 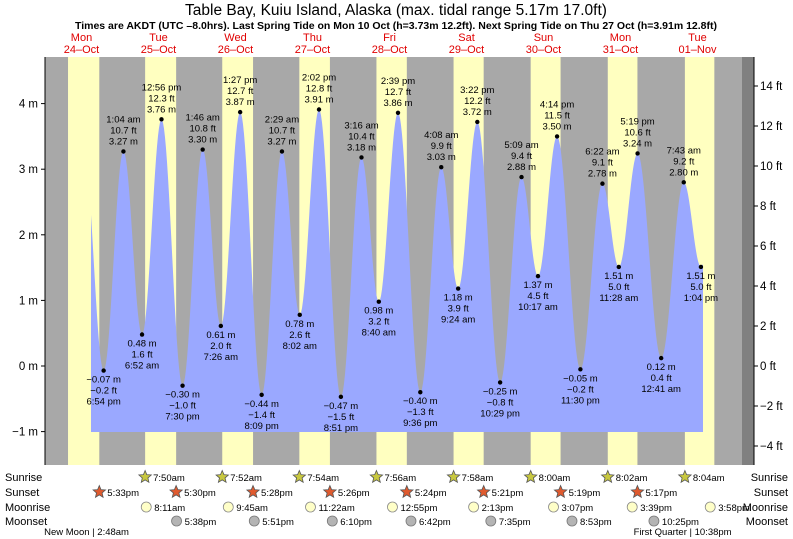 I want to click on tide-m-label: 2.88 m, so click(x=521, y=167).